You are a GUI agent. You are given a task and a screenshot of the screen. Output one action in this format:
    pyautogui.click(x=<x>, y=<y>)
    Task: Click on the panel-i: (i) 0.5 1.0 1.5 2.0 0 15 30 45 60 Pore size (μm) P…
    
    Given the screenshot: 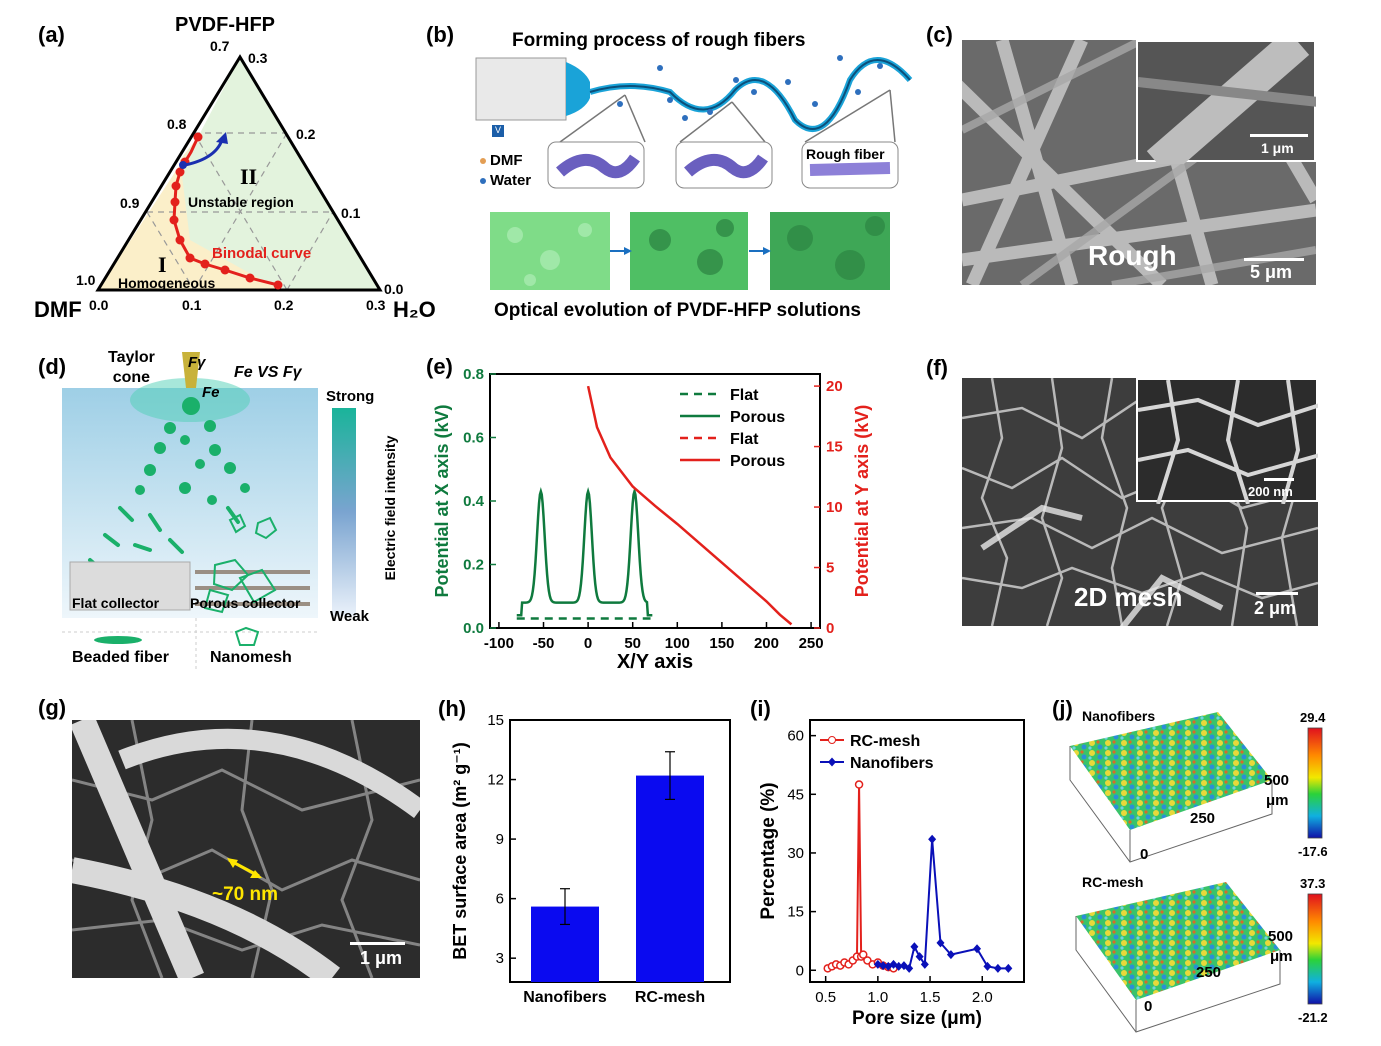 What is the action you would take?
    pyautogui.click(x=890, y=862)
    